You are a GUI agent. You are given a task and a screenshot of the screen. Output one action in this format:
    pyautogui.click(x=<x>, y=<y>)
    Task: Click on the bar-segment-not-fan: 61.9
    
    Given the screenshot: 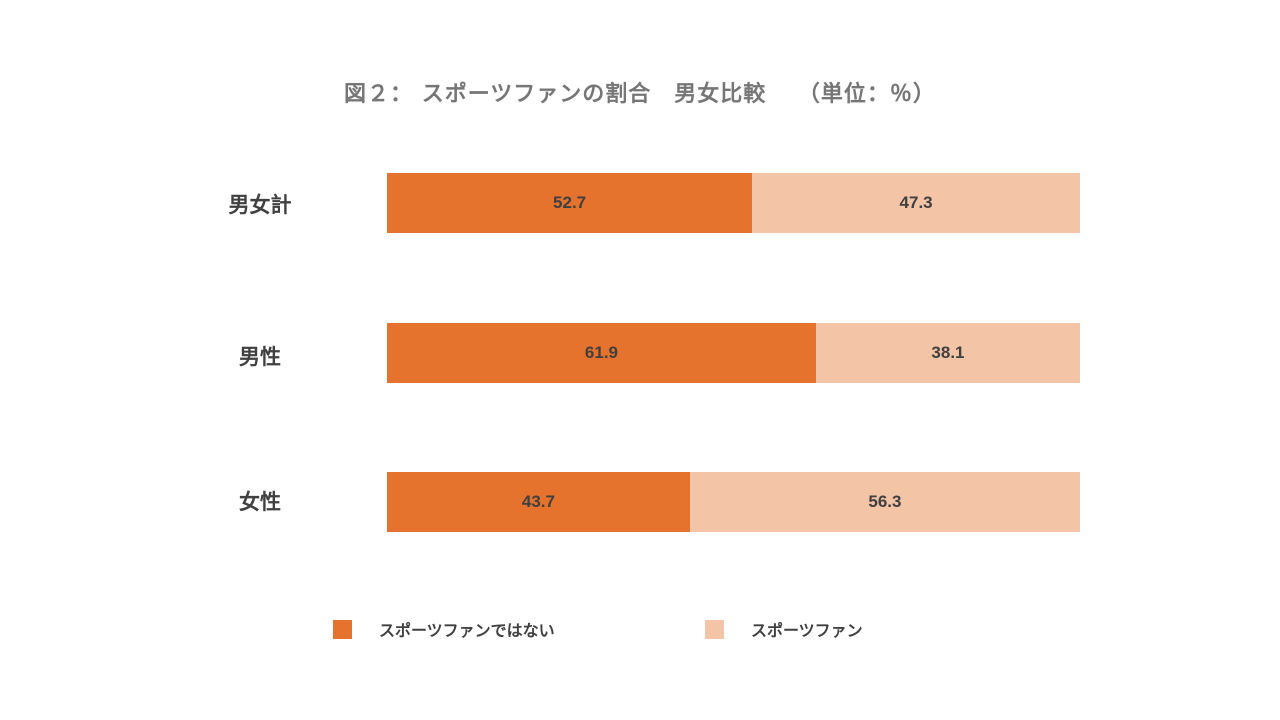 What is the action you would take?
    pyautogui.click(x=601, y=353)
    